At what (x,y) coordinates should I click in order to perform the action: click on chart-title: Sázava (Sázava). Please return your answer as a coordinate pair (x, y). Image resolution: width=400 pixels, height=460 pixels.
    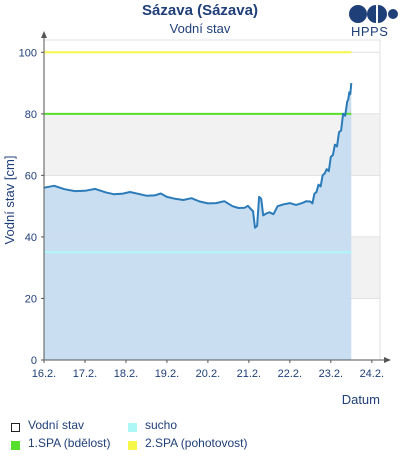
    Looking at the image, I should click on (200, 10).